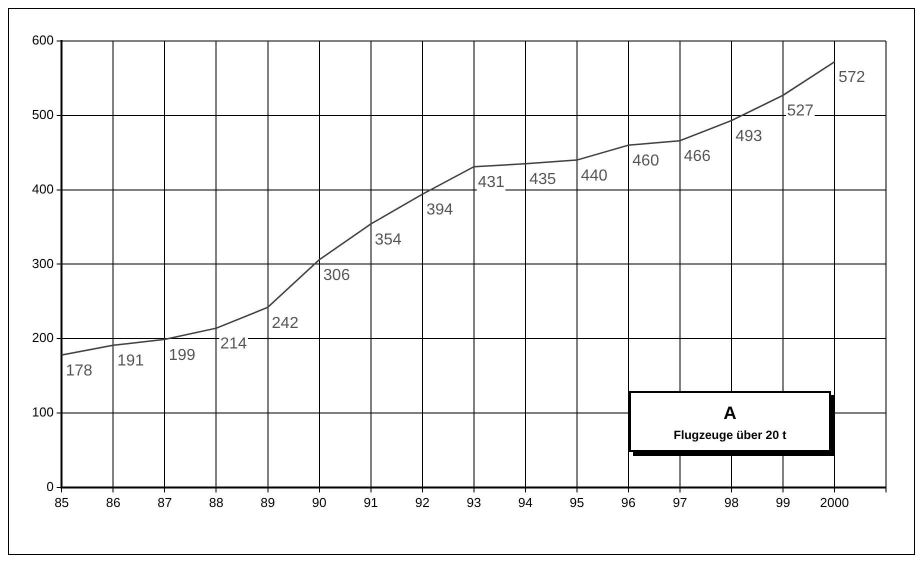  I want to click on data-label: 572, so click(852, 77).